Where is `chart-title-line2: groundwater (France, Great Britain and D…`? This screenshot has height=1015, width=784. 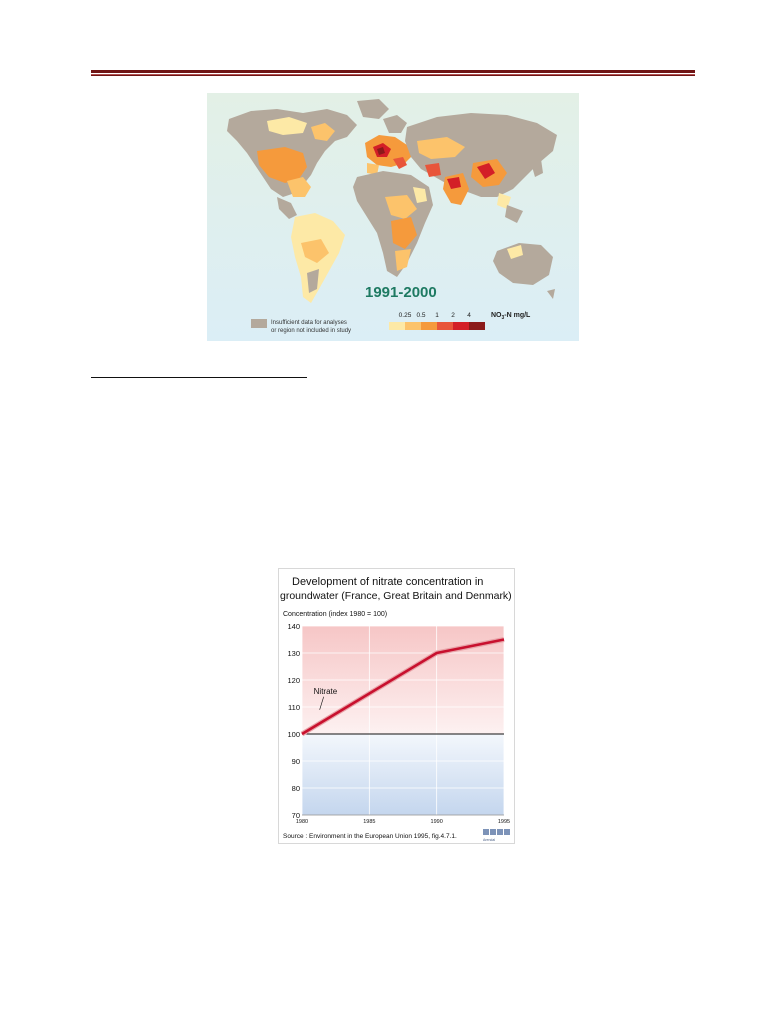 chart-title-line2: groundwater (France, Great Britain and D… is located at coordinates (396, 596).